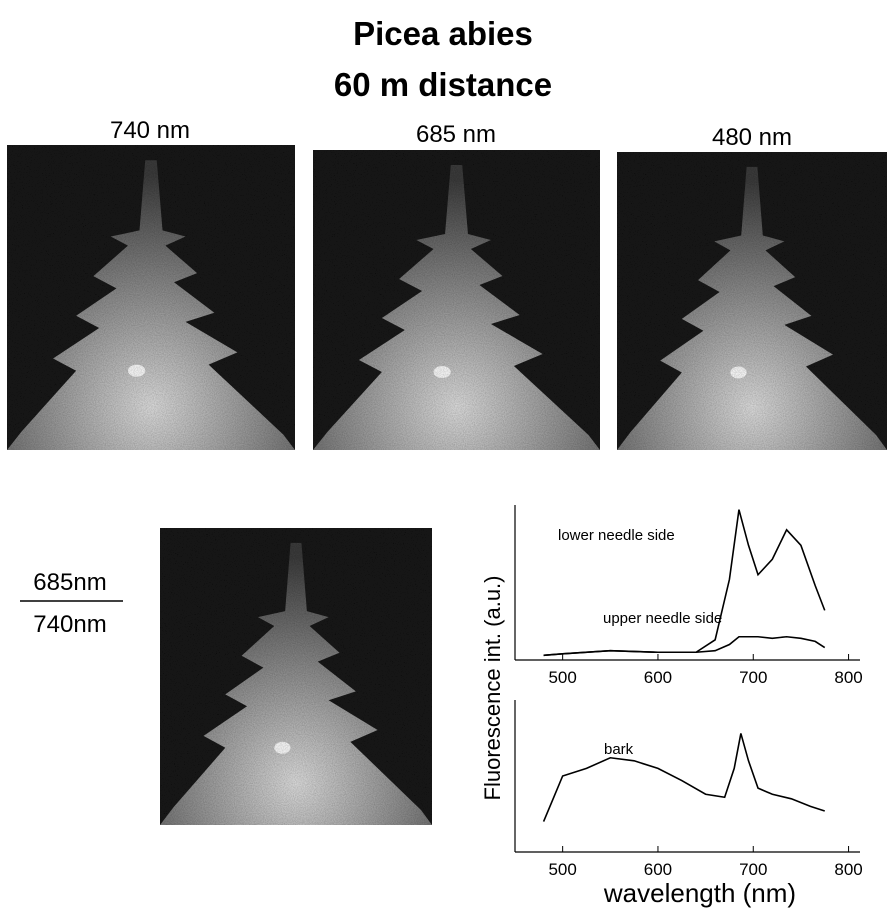 Image resolution: width=887 pixels, height=914 pixels. Describe the element at coordinates (69, 582) in the screenshot. I see `ratio-numerator: 685nm` at that location.